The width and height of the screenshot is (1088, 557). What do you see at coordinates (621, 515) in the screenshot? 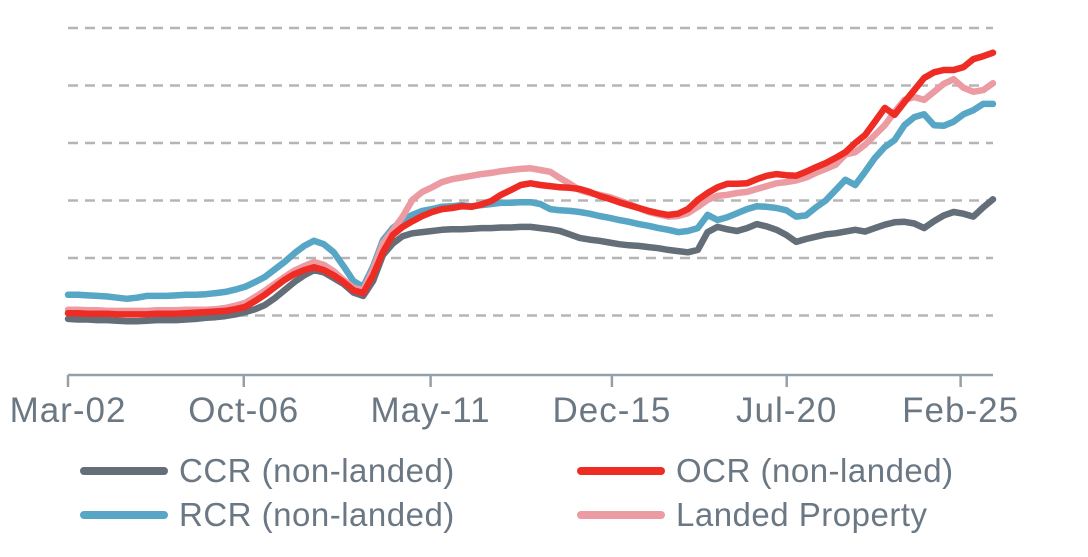
I see `legend-swatch-landed` at bounding box center [621, 515].